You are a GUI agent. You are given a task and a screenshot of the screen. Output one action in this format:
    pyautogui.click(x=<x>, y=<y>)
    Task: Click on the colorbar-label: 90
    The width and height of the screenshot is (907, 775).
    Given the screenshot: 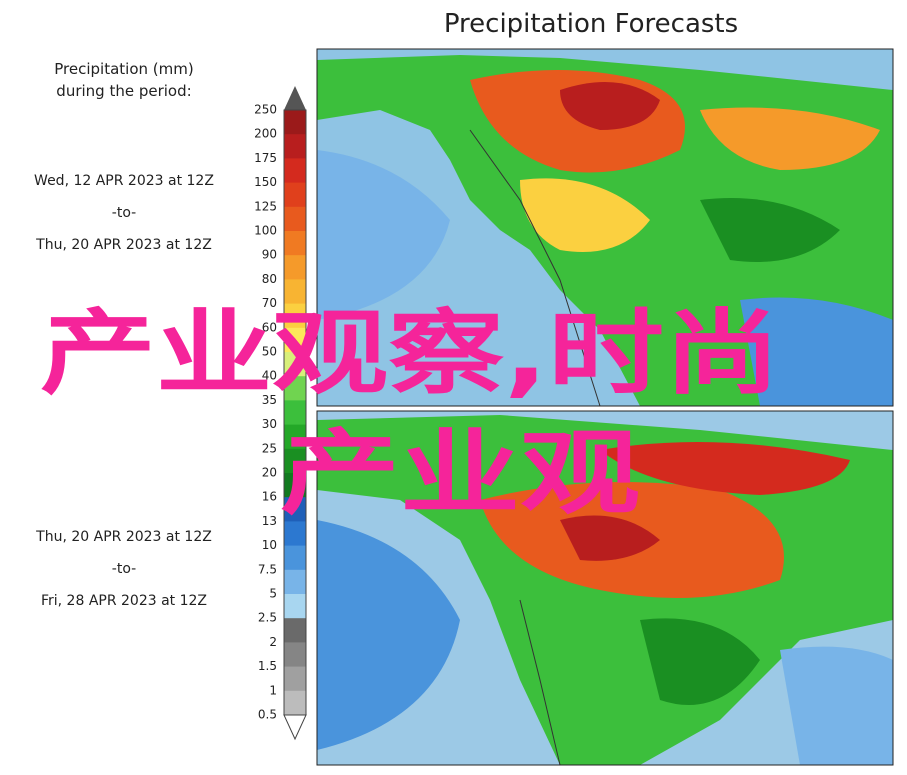 What is the action you would take?
    pyautogui.click(x=269, y=255)
    